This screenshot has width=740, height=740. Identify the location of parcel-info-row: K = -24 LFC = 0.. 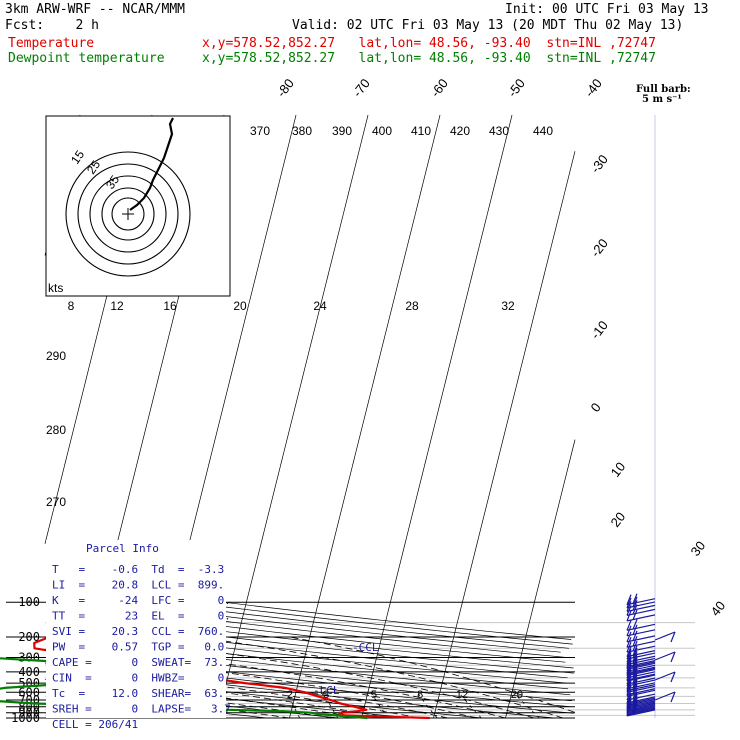
(141, 600).